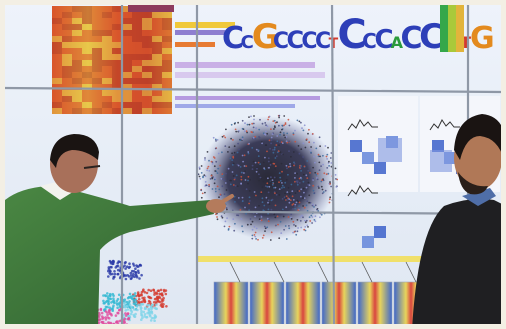 Image resolution: width=506 pixels, height=329 pixels. Describe the element at coordinates (397, 42) in the screenshot. I see `logo-letter: A` at that location.